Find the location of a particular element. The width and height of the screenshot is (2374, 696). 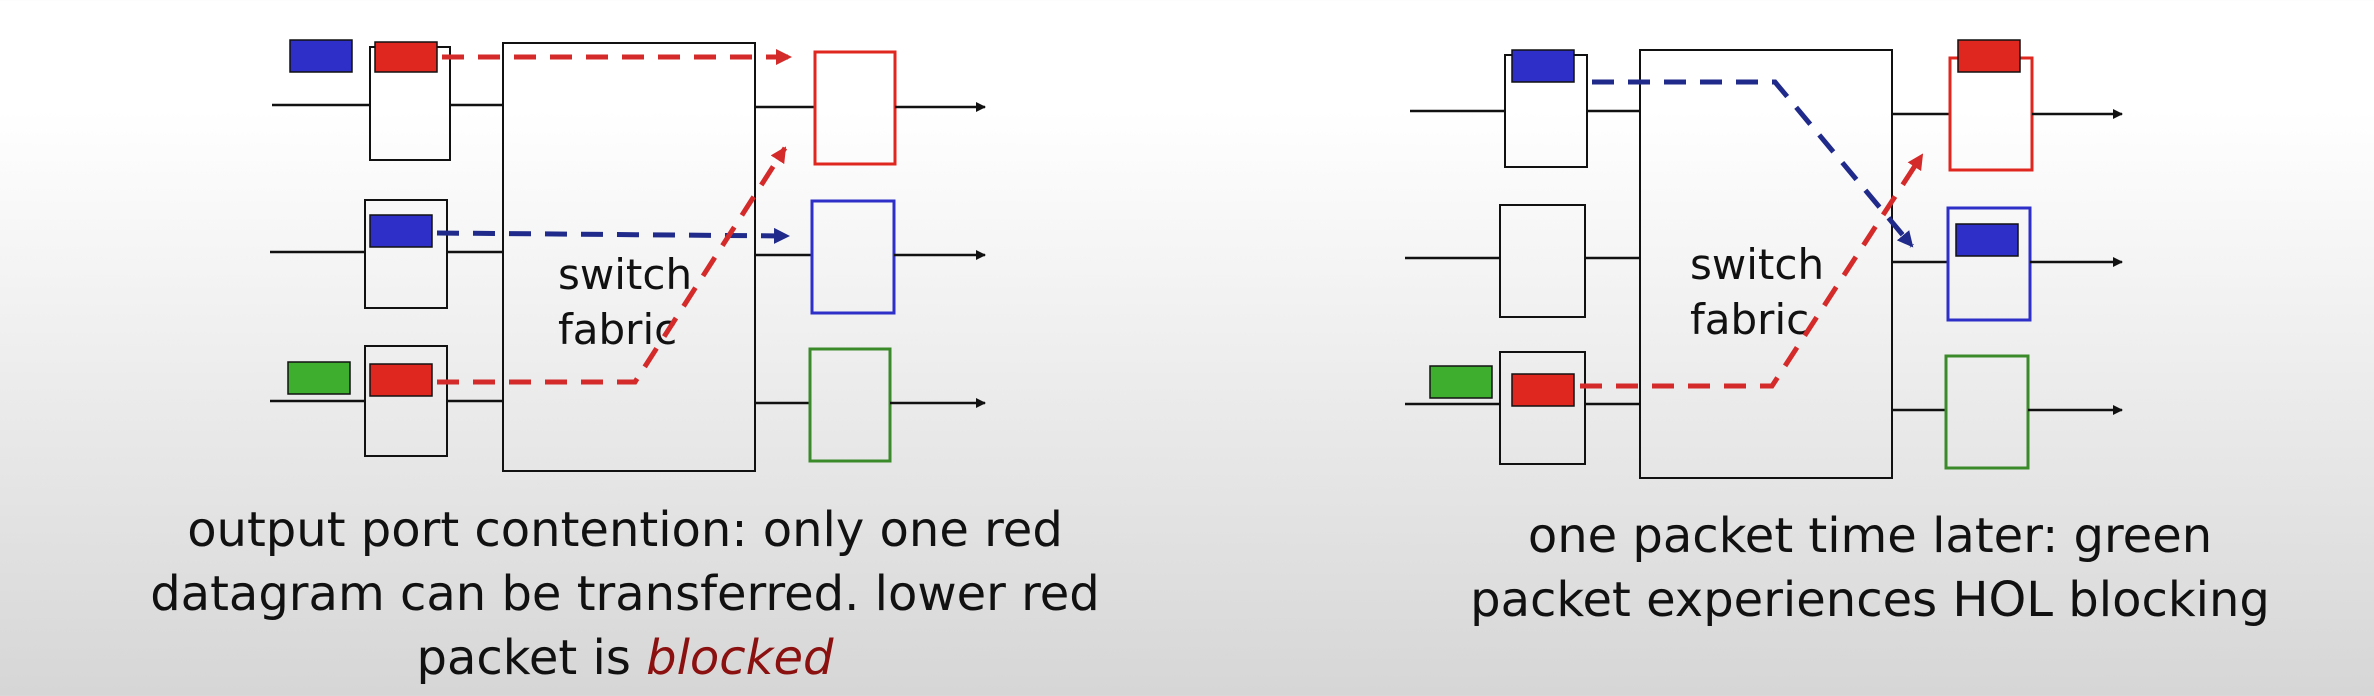

left-caption-line-3: packet is blocked is located at coordinates (625, 658).